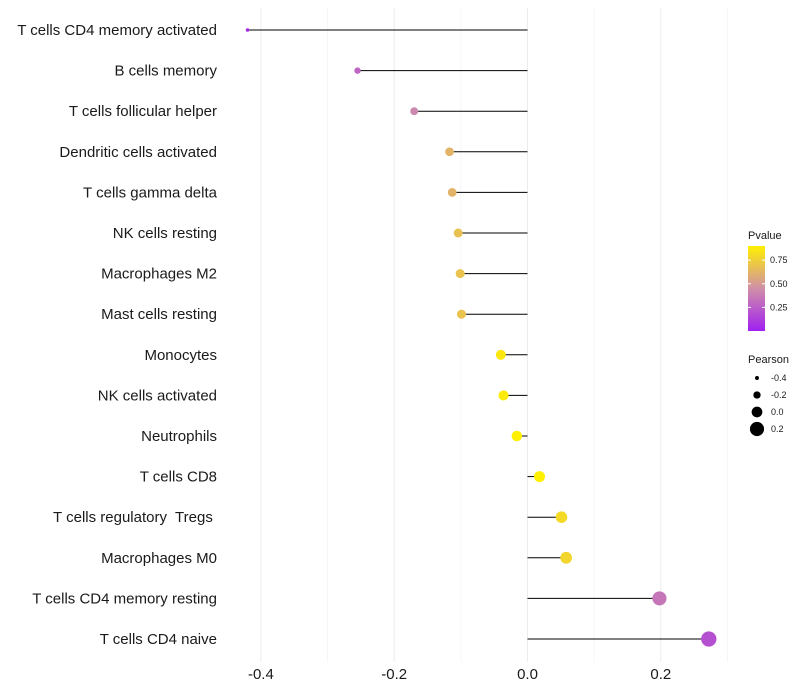  Describe the element at coordinates (165, 233) in the screenshot. I see `y-tick-label: NK cells resting` at that location.